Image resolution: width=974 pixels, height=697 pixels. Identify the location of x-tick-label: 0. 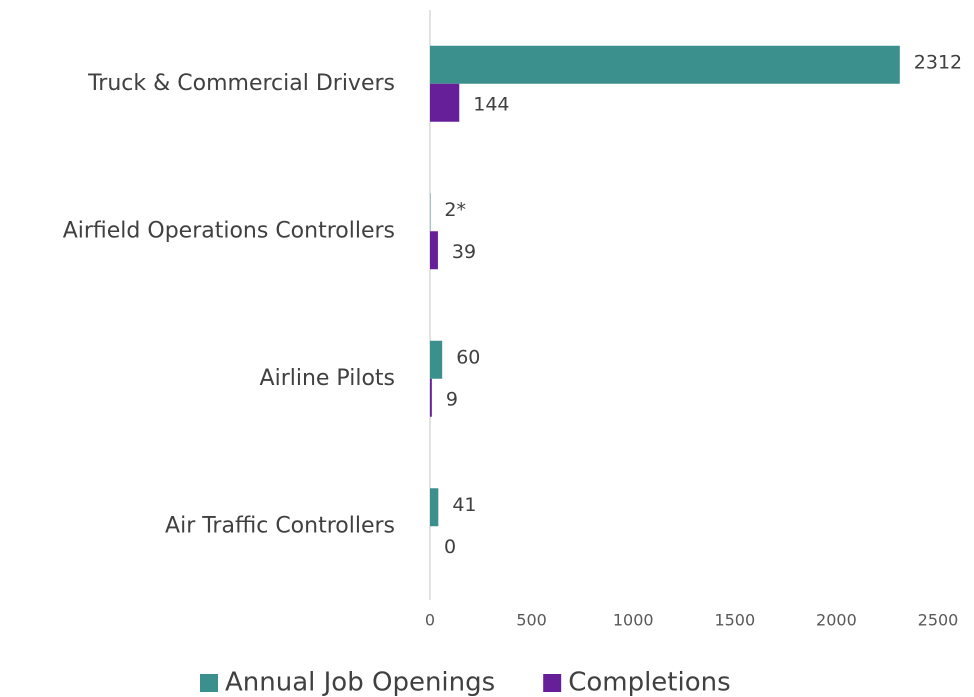
(430, 620).